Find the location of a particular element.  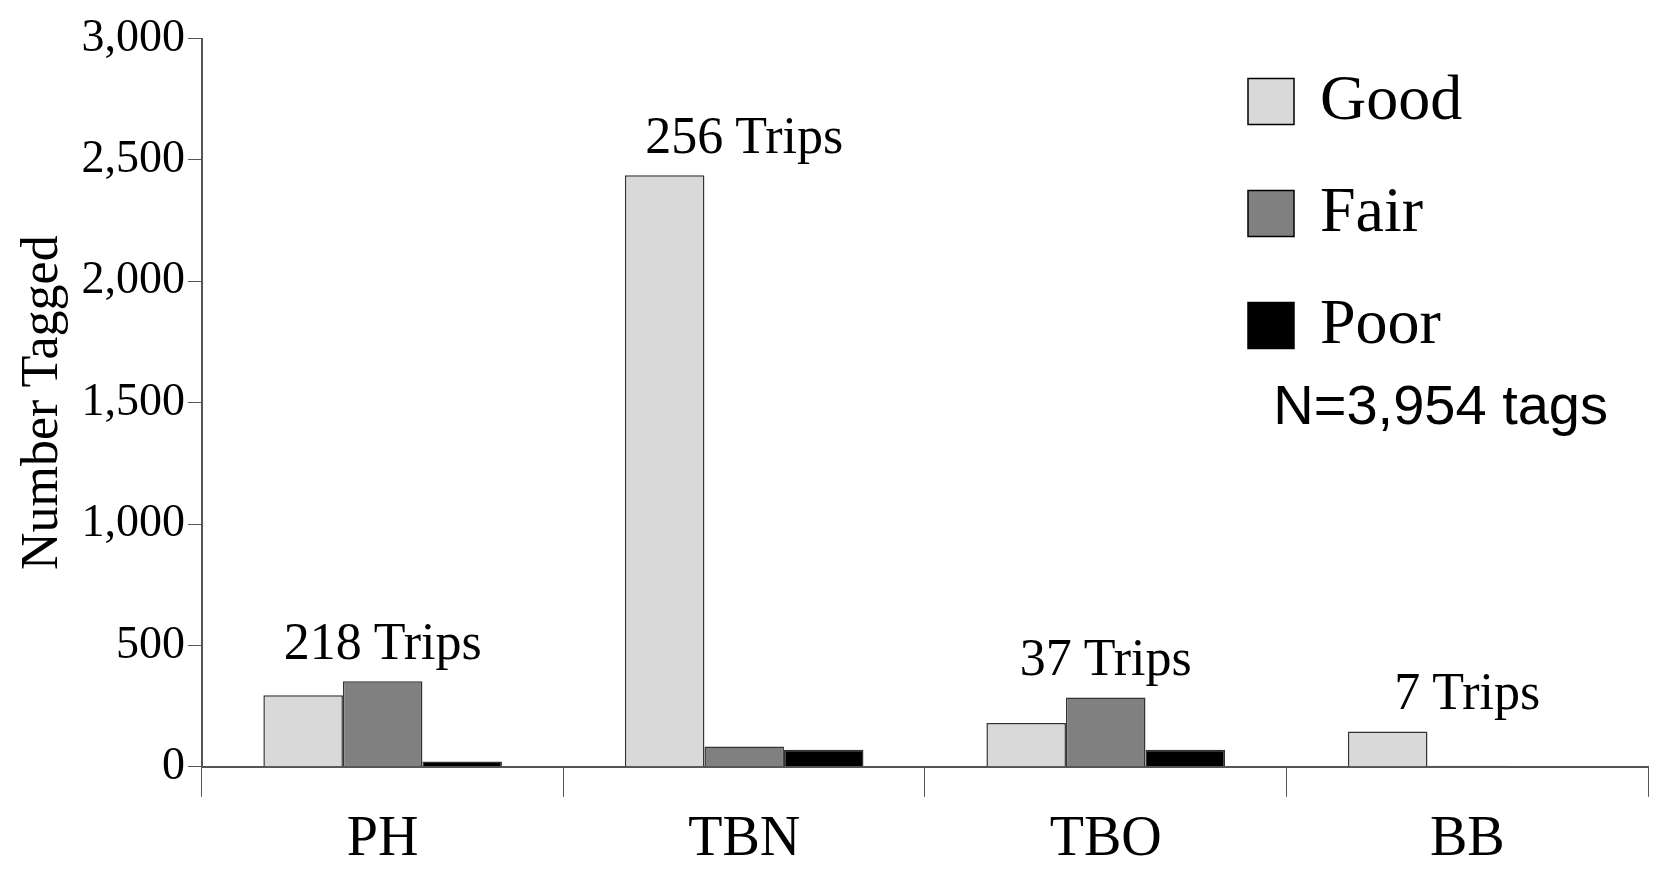

x-tick-label: BB is located at coordinates (1467, 836).